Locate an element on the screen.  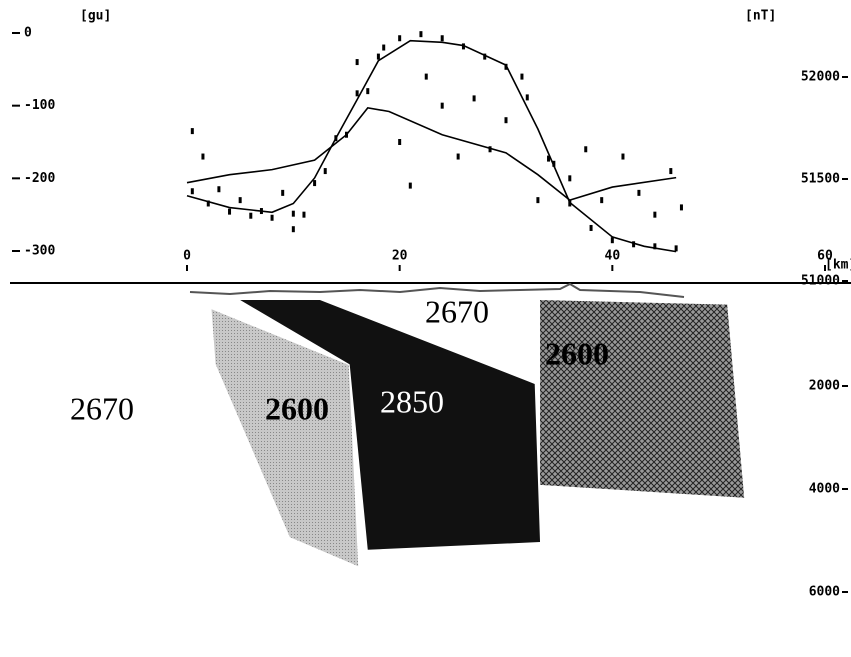
y2-axis-label: [nT] is located at coordinates (760, 16).